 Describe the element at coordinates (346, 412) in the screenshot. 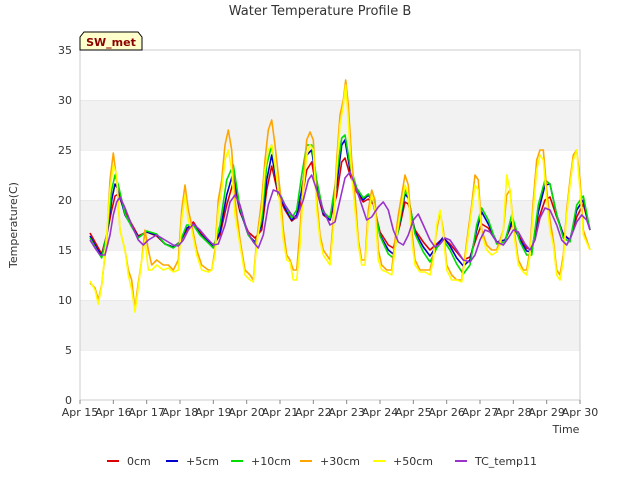

I see `x-tick-label: Apr 23` at that location.